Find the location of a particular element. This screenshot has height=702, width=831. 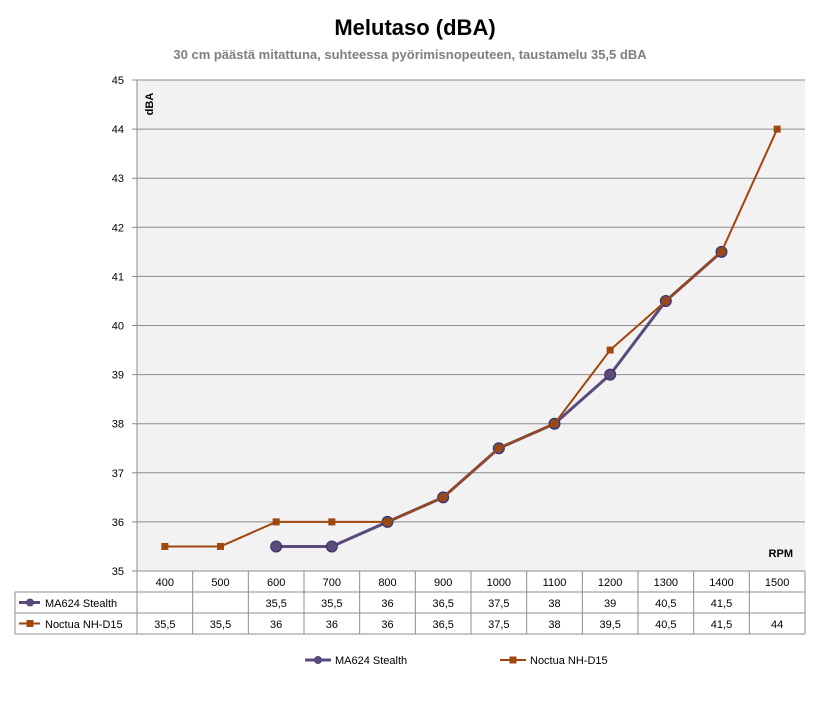

y-tick-label: 38 is located at coordinates (118, 425).